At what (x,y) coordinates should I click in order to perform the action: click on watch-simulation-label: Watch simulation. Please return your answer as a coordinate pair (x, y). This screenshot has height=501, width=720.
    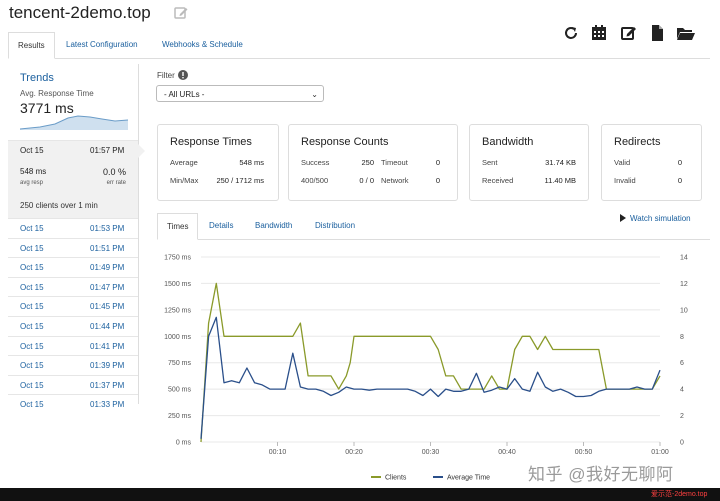
    Looking at the image, I should click on (660, 218).